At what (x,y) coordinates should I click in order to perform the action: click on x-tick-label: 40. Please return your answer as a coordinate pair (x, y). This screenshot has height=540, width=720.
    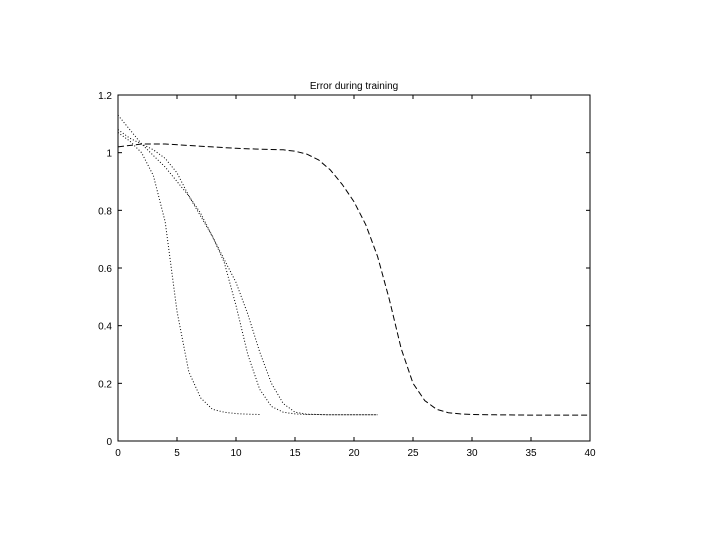
    Looking at the image, I should click on (590, 453).